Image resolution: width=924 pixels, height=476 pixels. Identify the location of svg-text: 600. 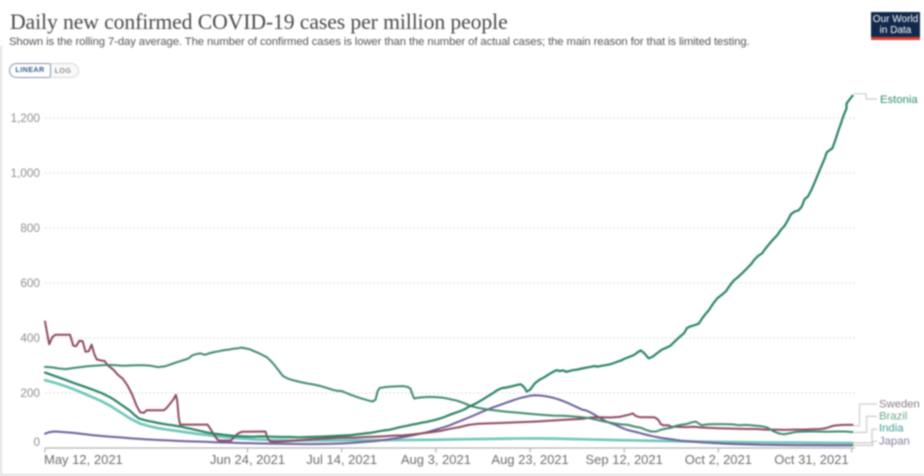
(30, 283).